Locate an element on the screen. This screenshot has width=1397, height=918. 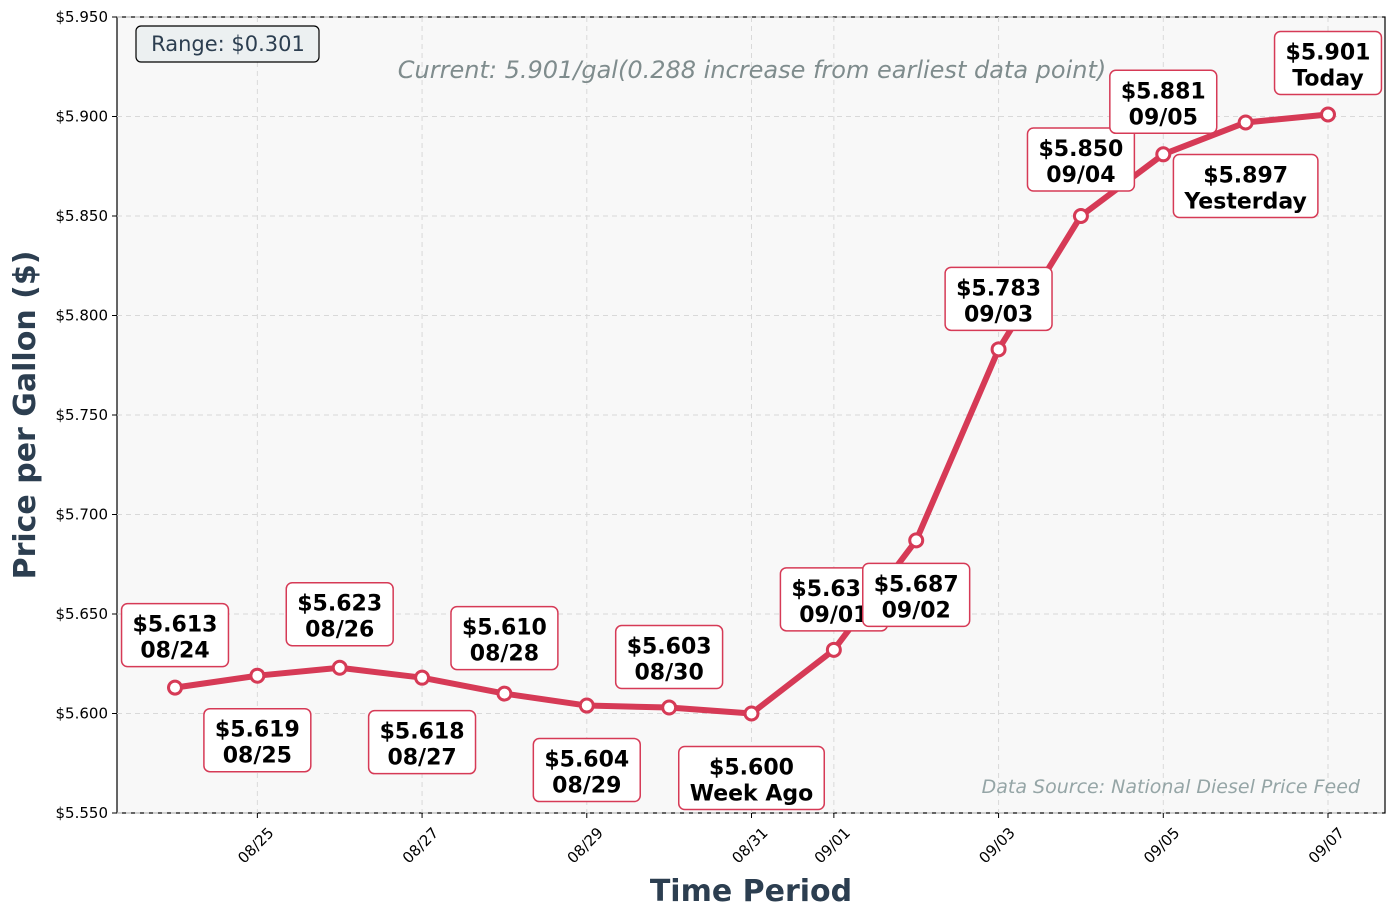
data-label-date: 08/29 is located at coordinates (586, 786).